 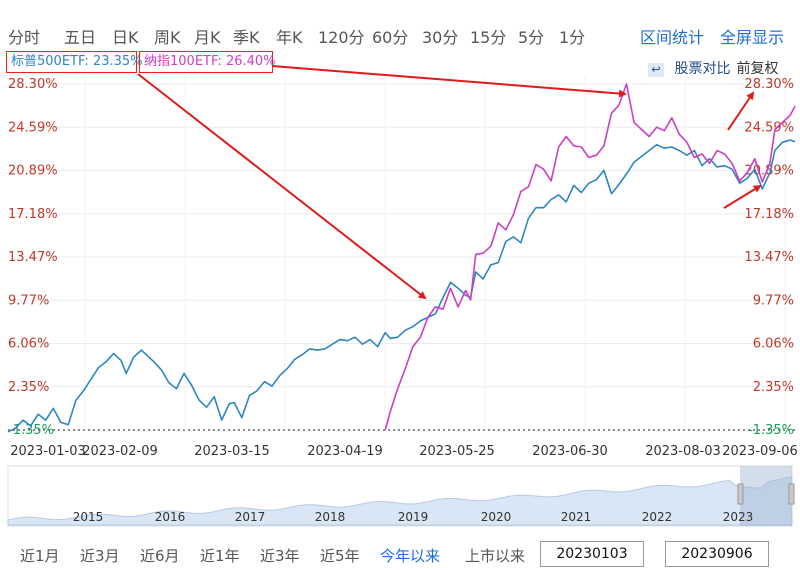 What do you see at coordinates (341, 37) in the screenshot?
I see `tab-120min: 120分` at bounding box center [341, 37].